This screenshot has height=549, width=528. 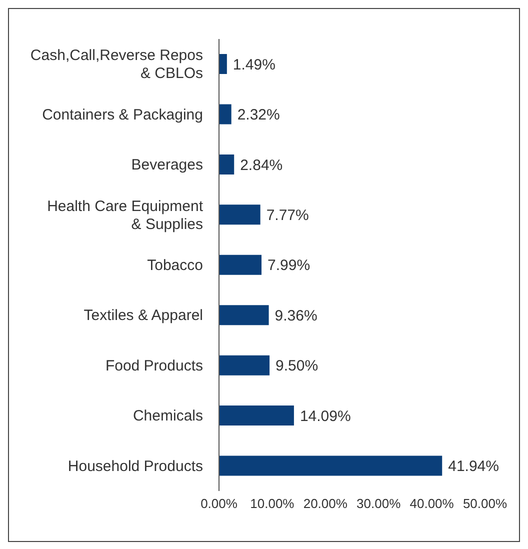 What do you see at coordinates (116, 64) in the screenshot?
I see `y-tick-label: Cash,Call,Reverse Repos & CBLOs` at bounding box center [116, 64].